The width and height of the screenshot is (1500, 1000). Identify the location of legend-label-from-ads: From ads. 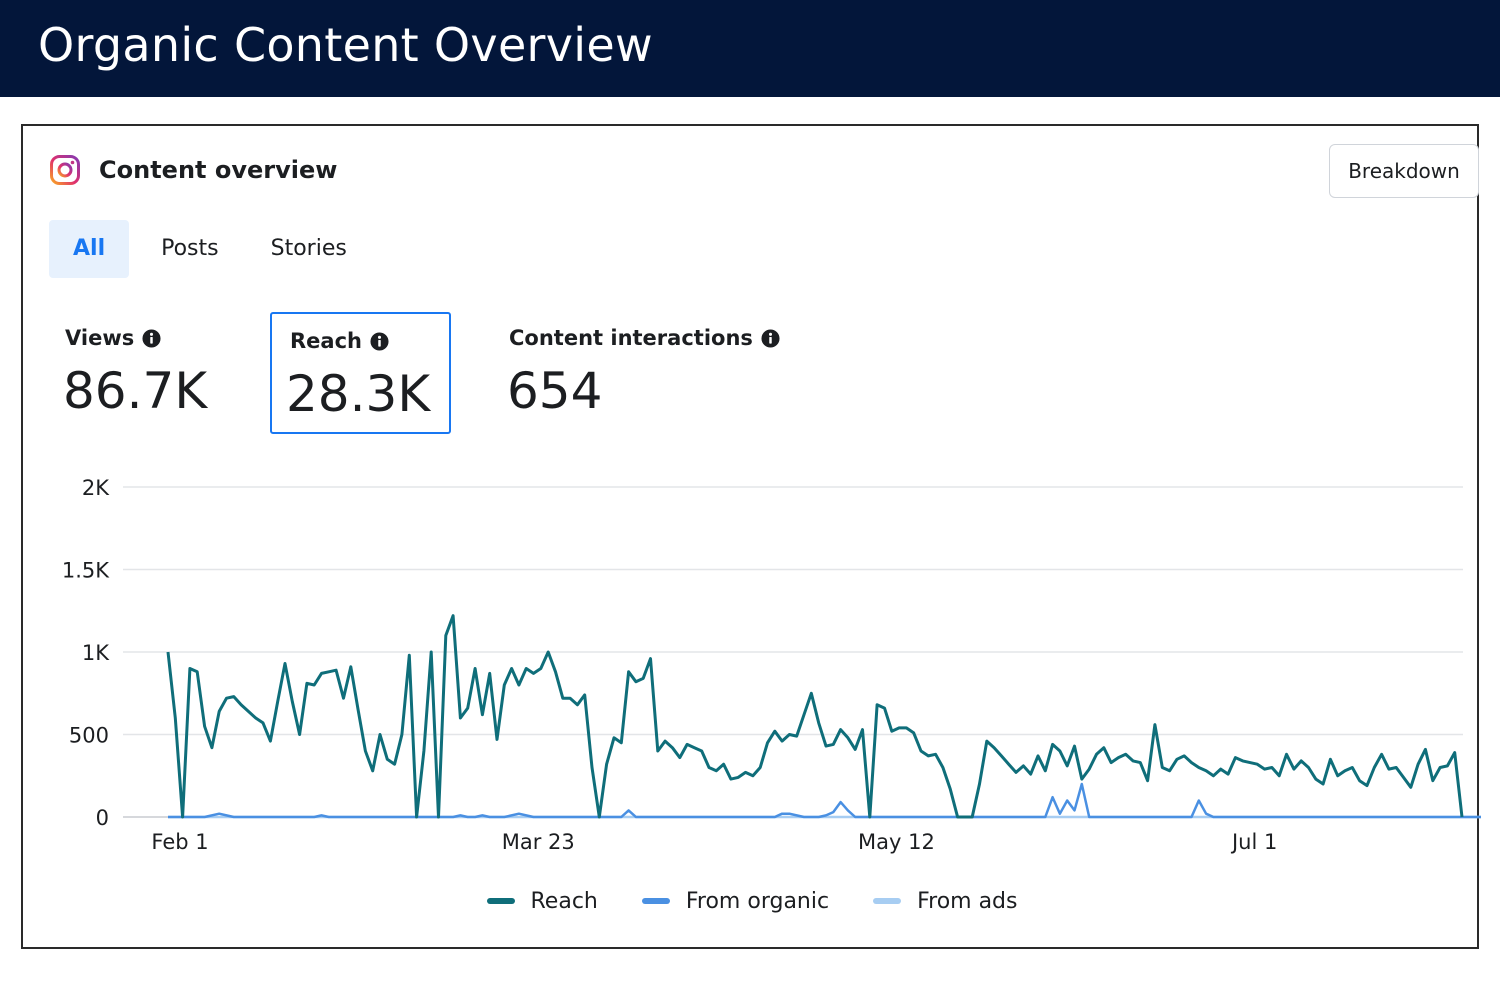
(967, 901).